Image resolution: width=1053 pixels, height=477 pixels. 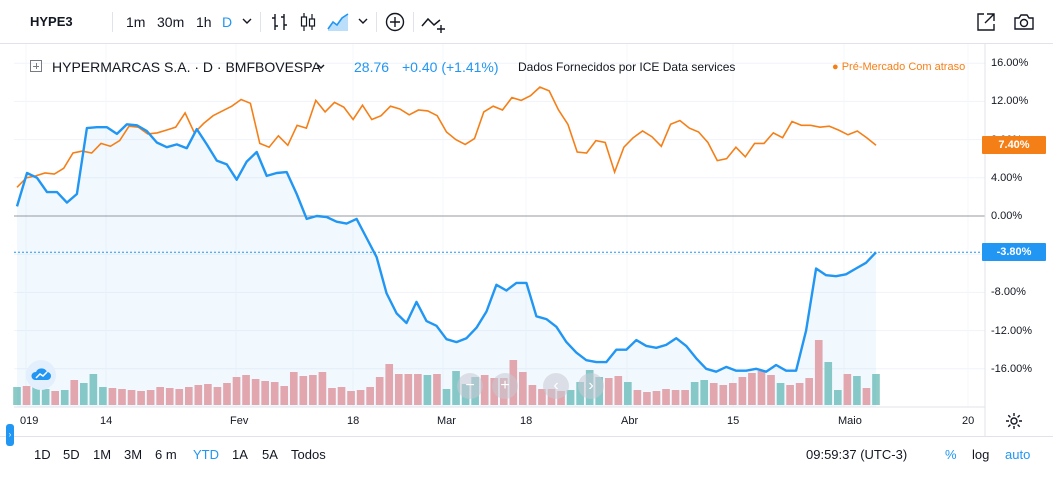 What do you see at coordinates (395, 24) in the screenshot?
I see `compare-add-icon` at bounding box center [395, 24].